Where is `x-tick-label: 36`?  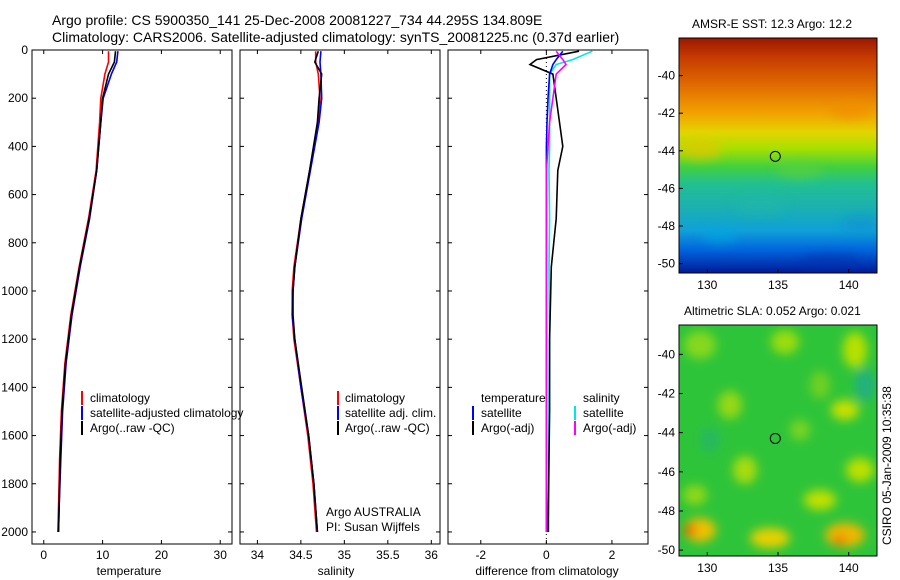 x-tick-label: 36 is located at coordinates (432, 555).